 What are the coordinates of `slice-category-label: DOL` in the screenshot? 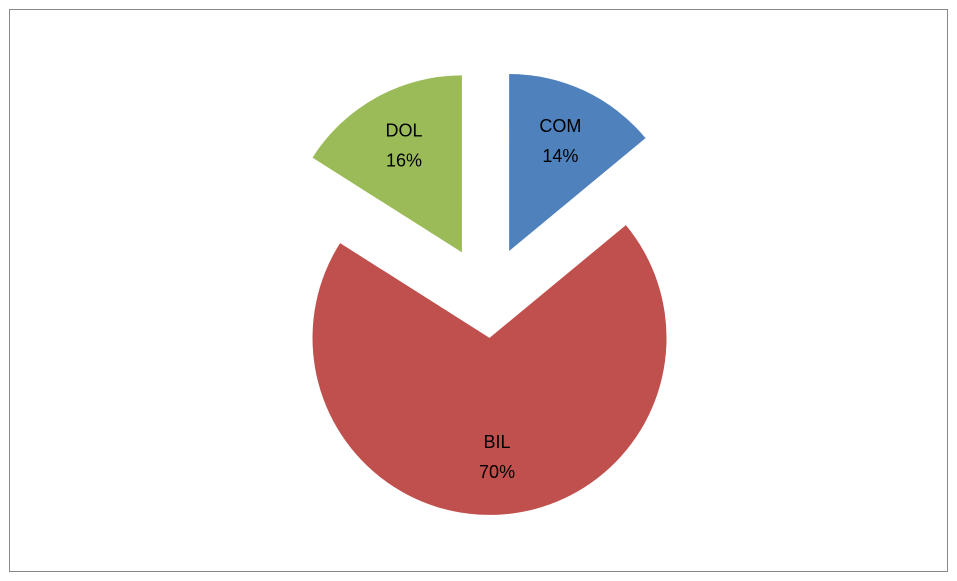 It's located at (403, 131).